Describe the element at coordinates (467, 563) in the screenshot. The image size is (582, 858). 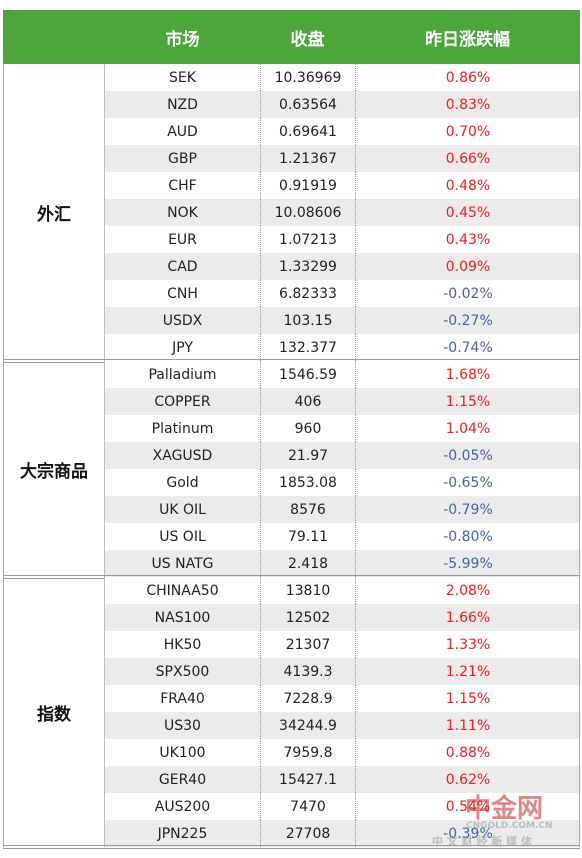
I see `change-cell: -5.99%` at that location.